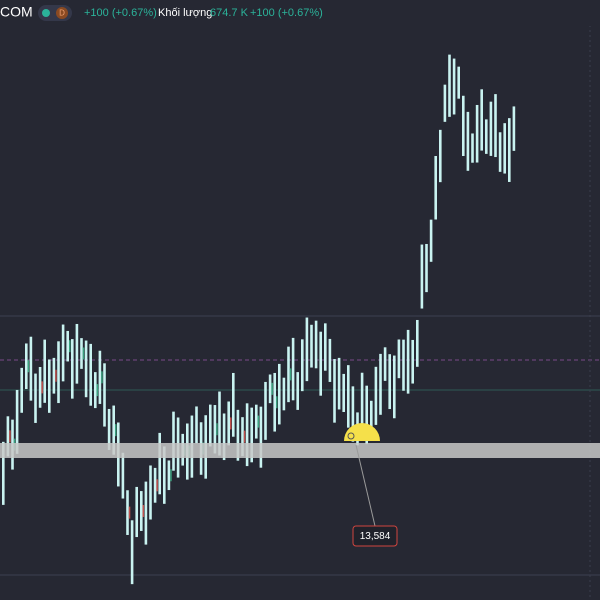 Image resolution: width=600 pixels, height=600 pixels. What do you see at coordinates (300, 450) in the screenshot?
I see `support-band` at bounding box center [300, 450].